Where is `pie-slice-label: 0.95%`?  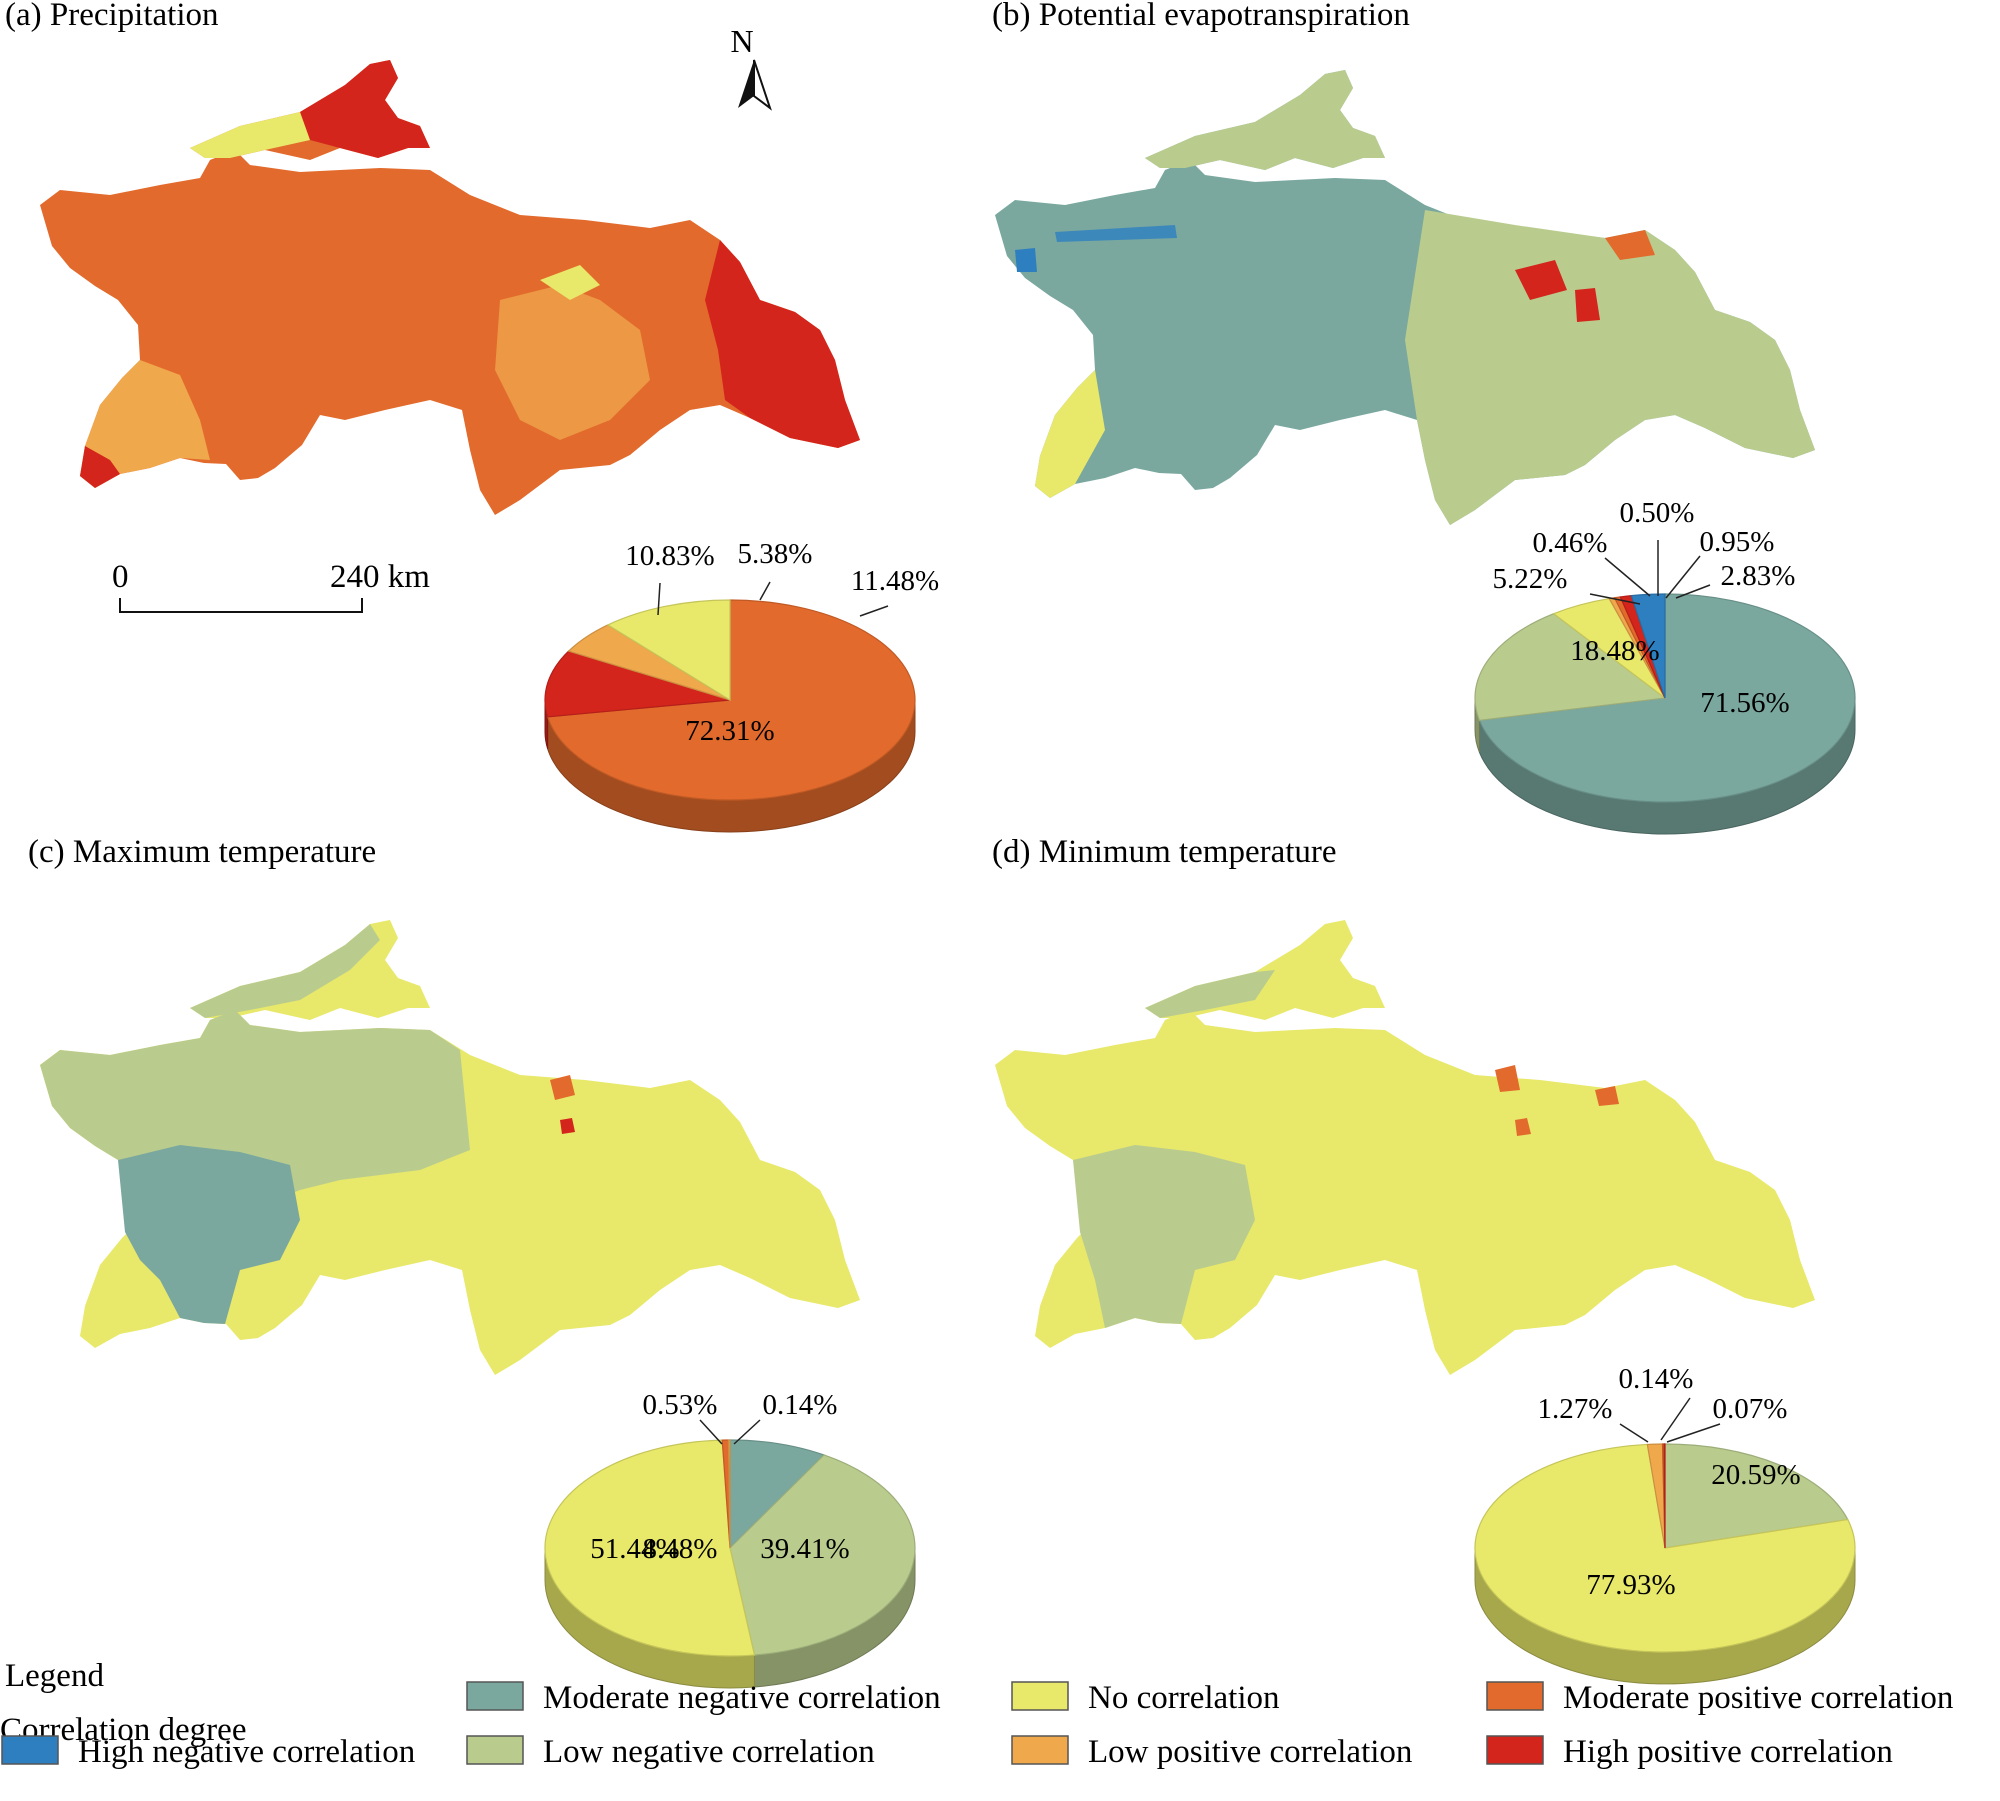 pie-slice-label: 0.95% is located at coordinates (1737, 542).